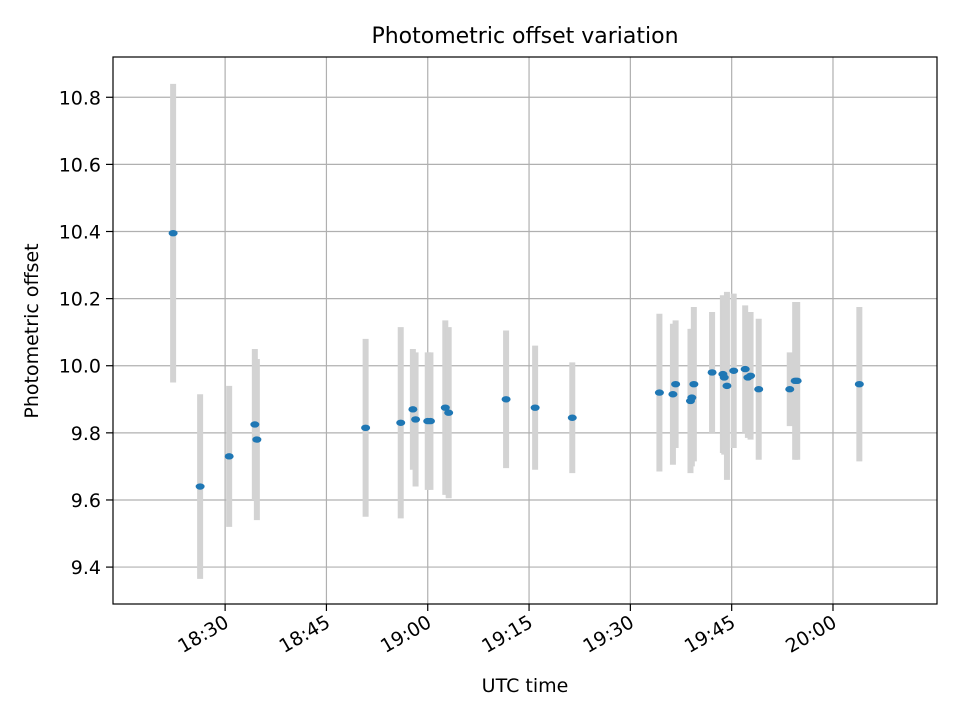 This screenshot has width=960, height=720. Describe the element at coordinates (80, 367) in the screenshot. I see `y-tick-label: 10.0` at that location.